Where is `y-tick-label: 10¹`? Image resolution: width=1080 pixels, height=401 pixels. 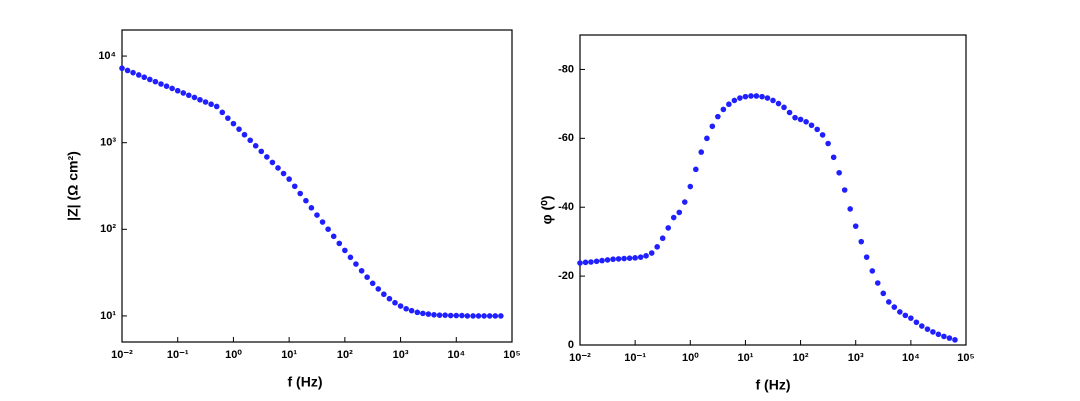
y-tick-label: 10¹ is located at coordinates (108, 316).